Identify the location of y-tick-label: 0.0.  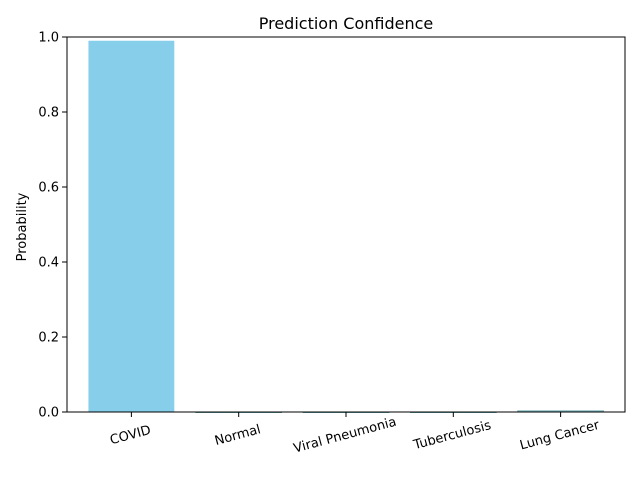
(48, 413).